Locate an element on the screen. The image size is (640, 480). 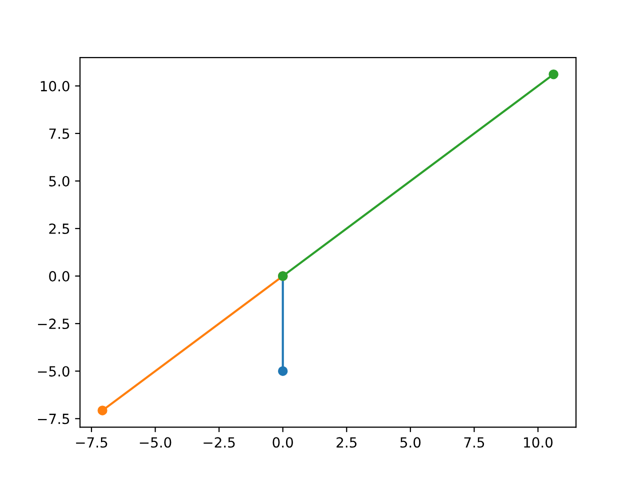
y-tick-label: 7.5 is located at coordinates (59, 133).